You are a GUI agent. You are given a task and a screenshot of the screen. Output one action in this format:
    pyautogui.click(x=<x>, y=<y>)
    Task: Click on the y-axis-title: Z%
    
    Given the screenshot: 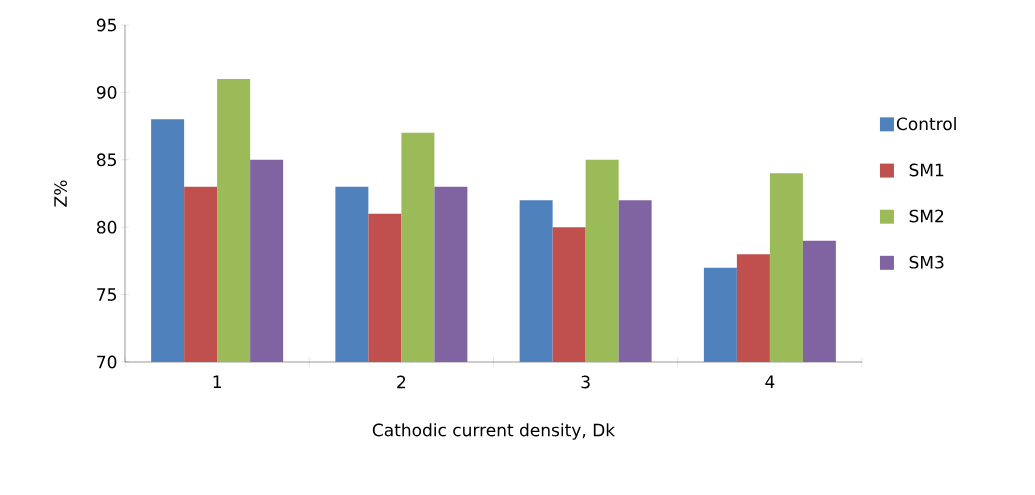 What is the action you would take?
    pyautogui.click(x=60, y=193)
    